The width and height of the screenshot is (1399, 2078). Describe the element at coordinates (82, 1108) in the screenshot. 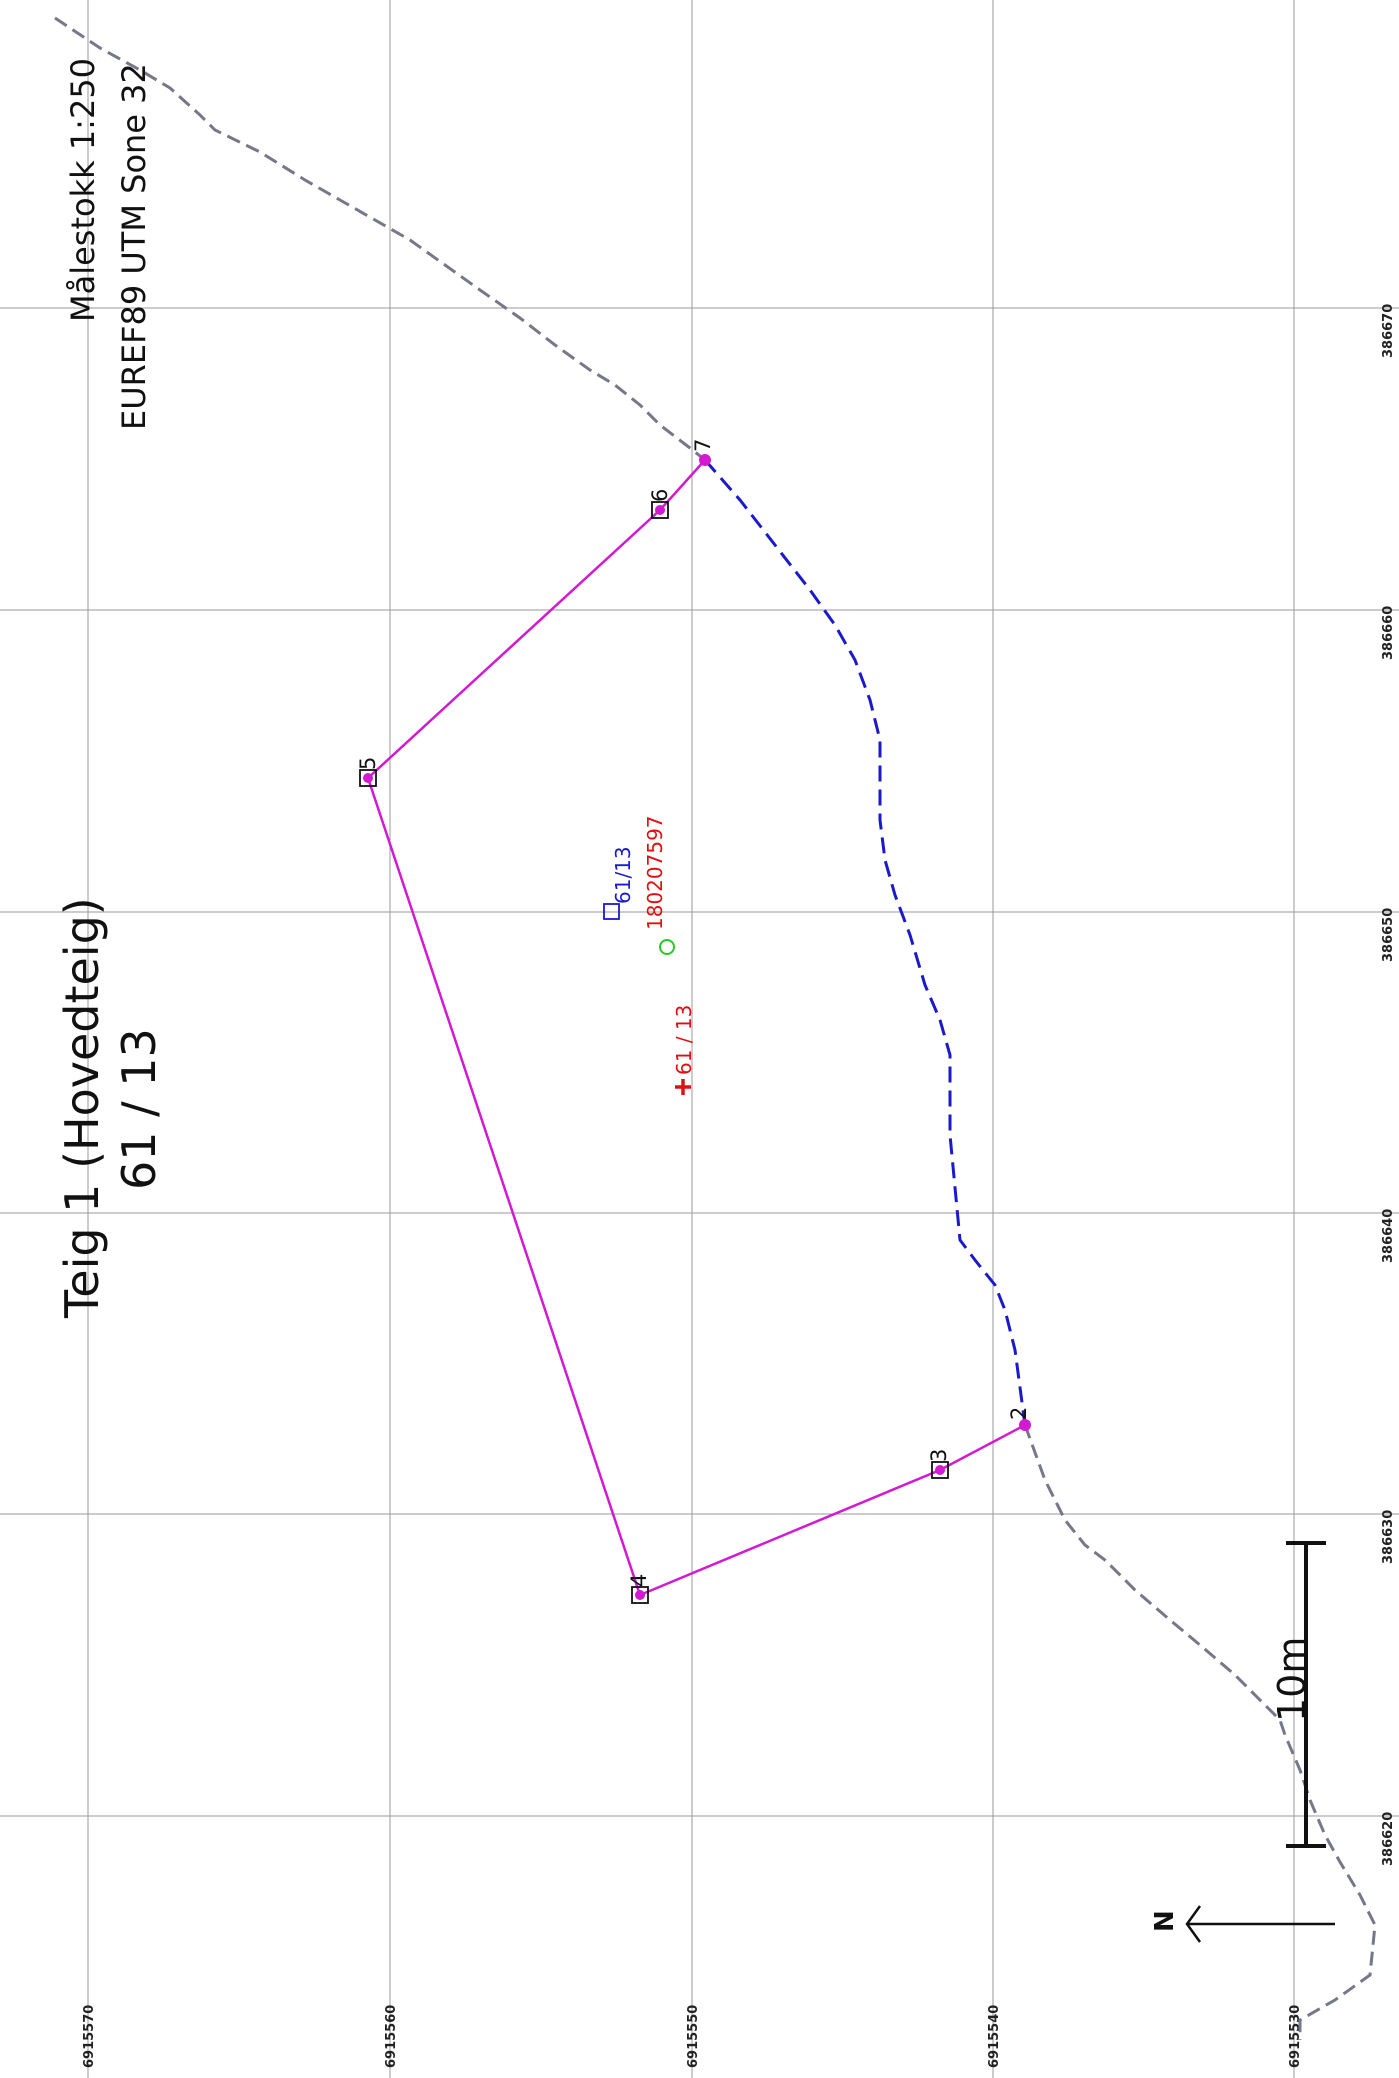

I see `map-title: Teig 1 (Hovedteig)` at that location.